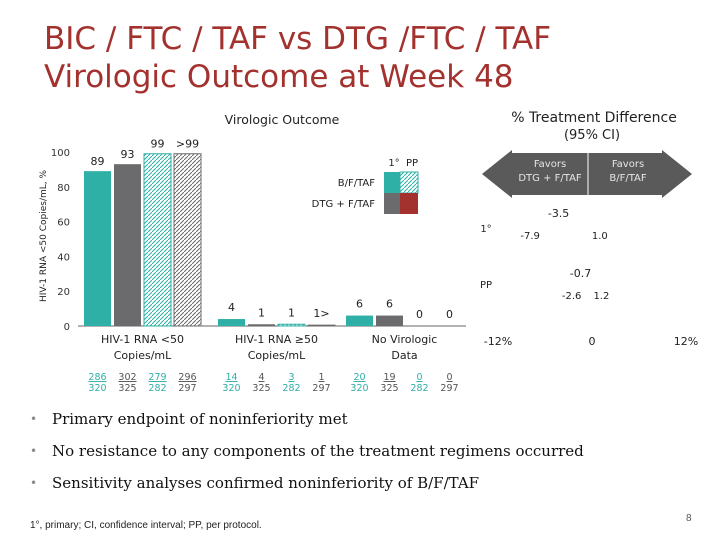  What do you see at coordinates (686, 341) in the screenshot?
I see `forest-x-tick-label: 12%` at bounding box center [686, 341].